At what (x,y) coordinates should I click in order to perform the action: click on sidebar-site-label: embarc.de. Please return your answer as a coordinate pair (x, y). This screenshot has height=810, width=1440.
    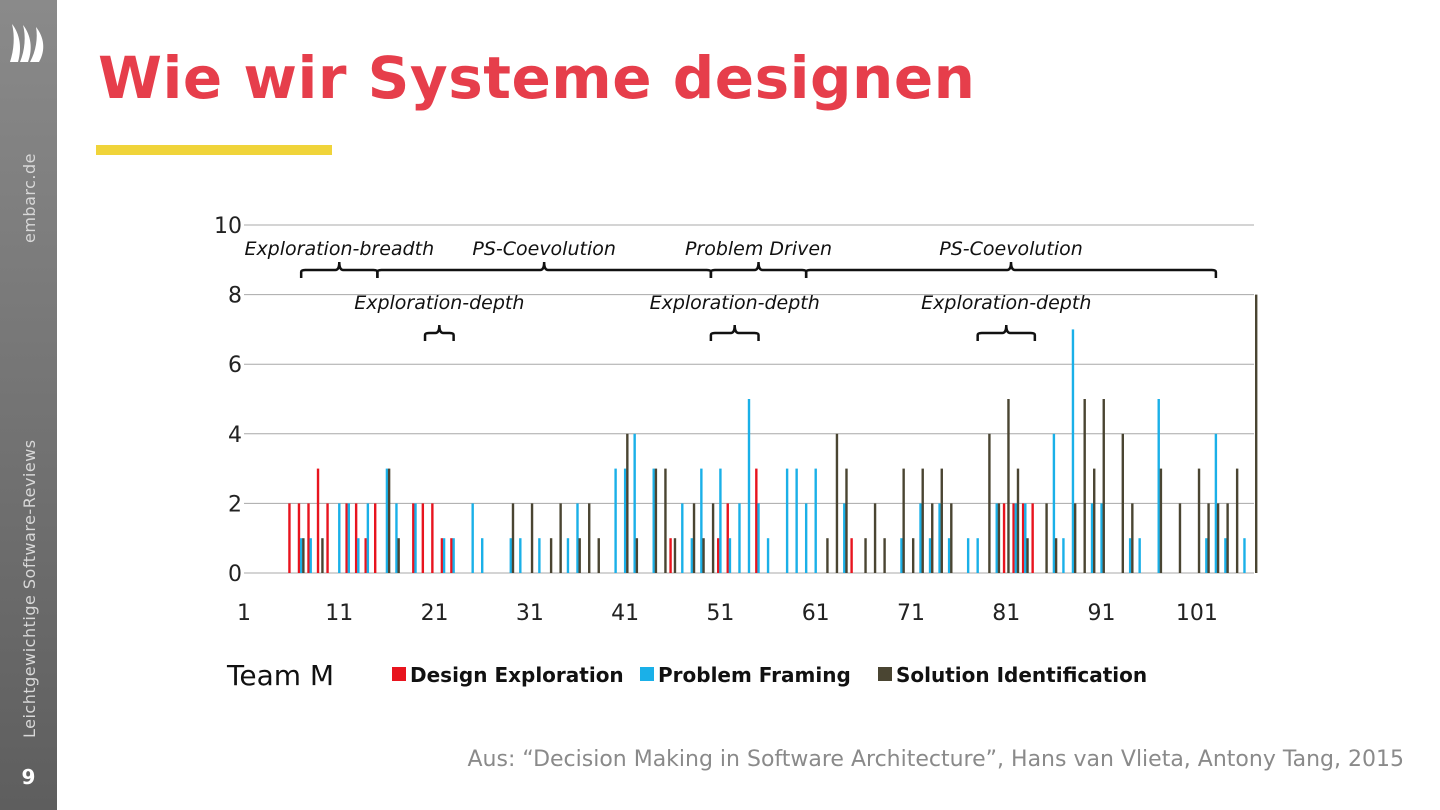
    Looking at the image, I should click on (29, 198).